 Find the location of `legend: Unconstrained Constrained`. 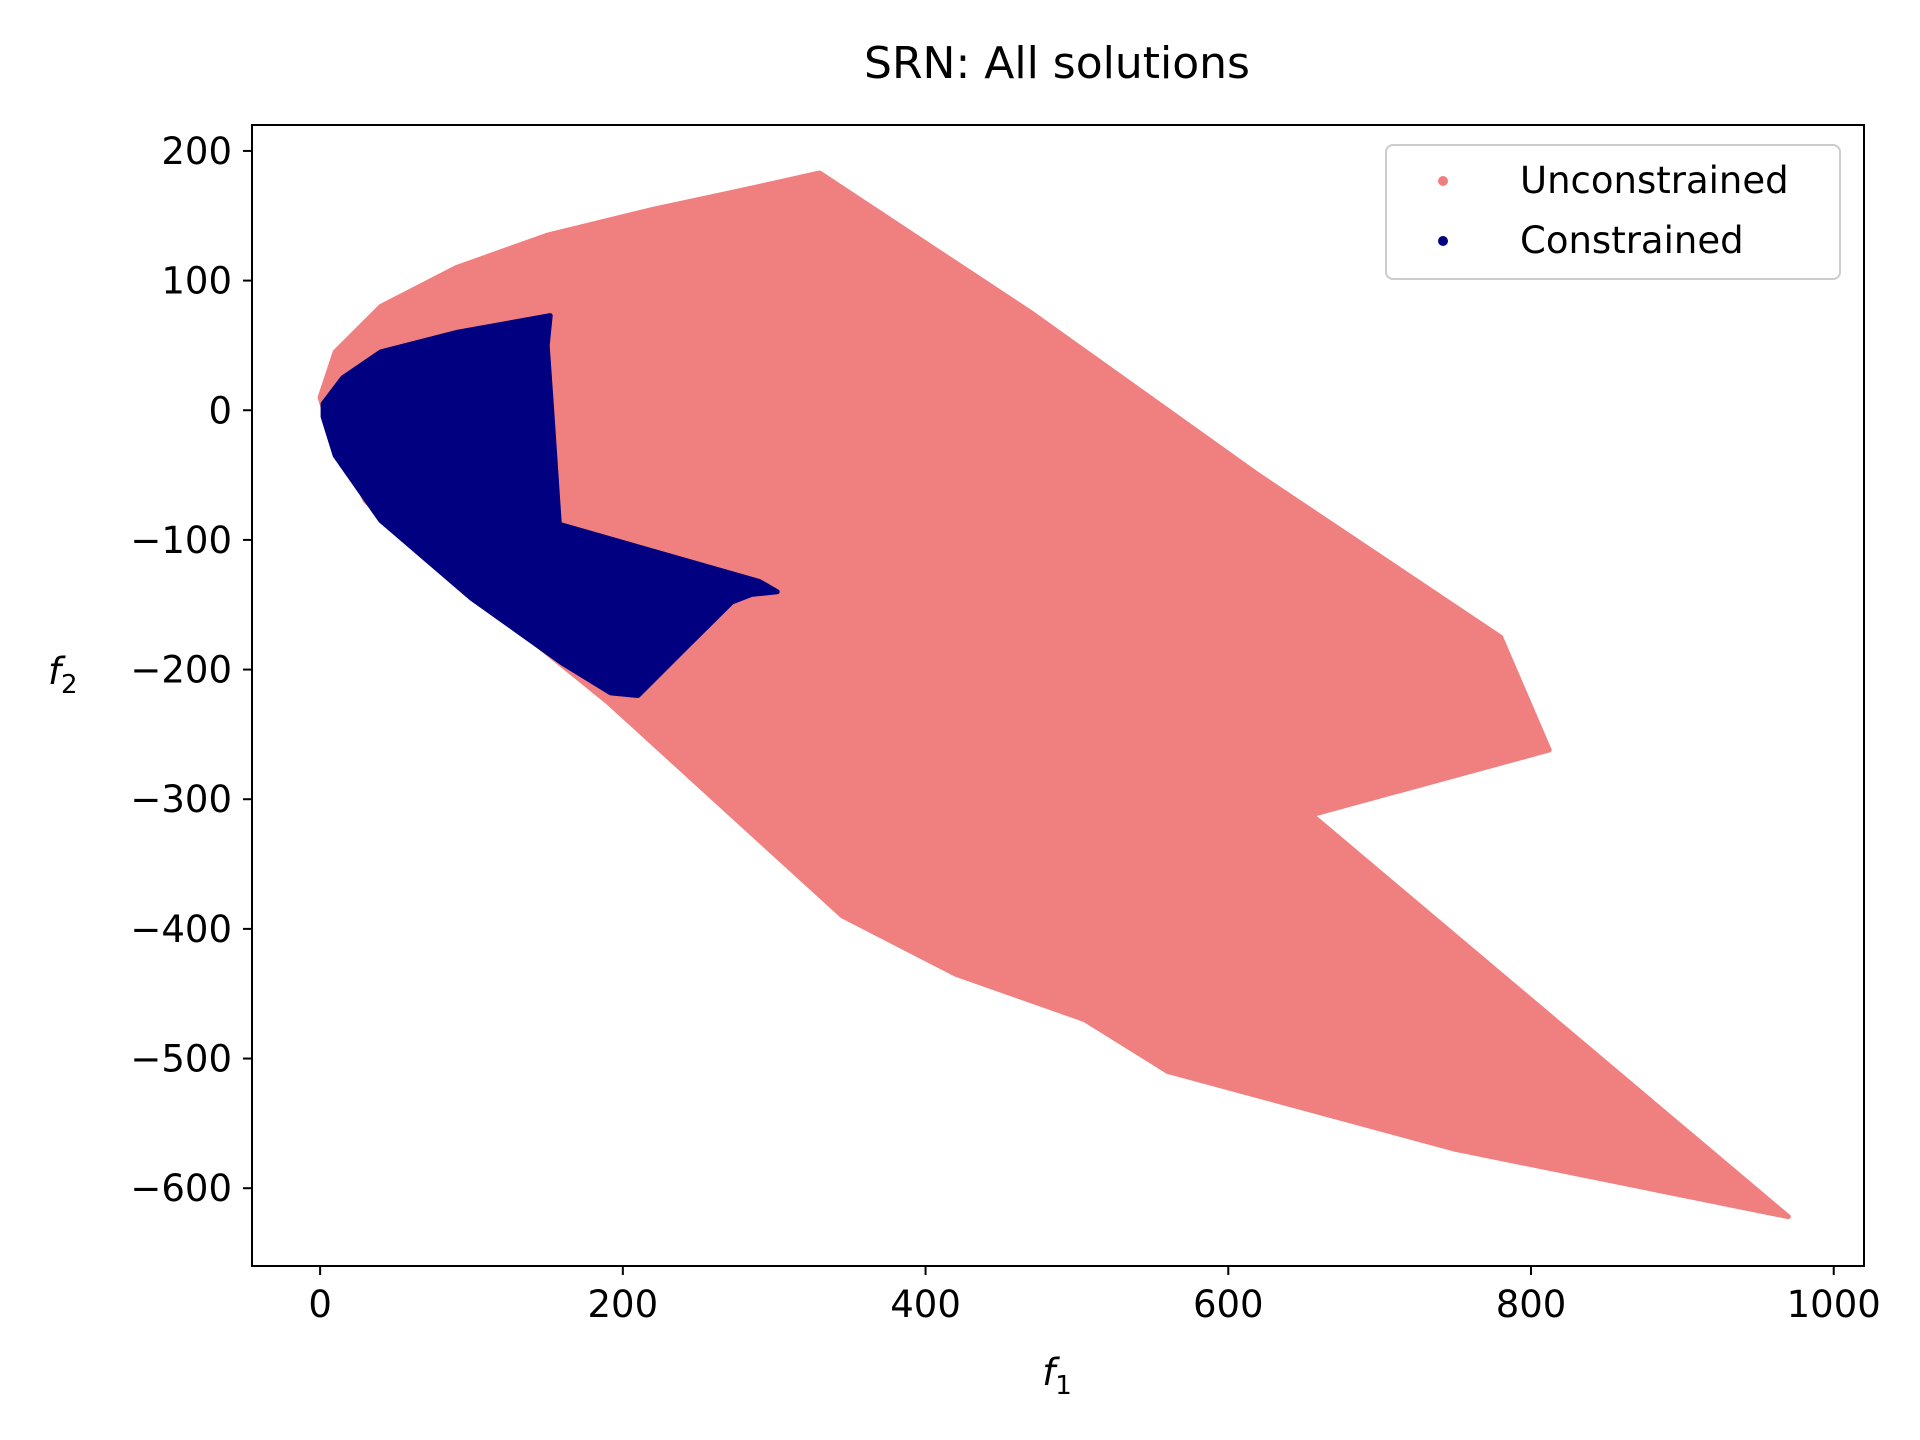

legend: Unconstrained Constrained is located at coordinates (1613, 212).